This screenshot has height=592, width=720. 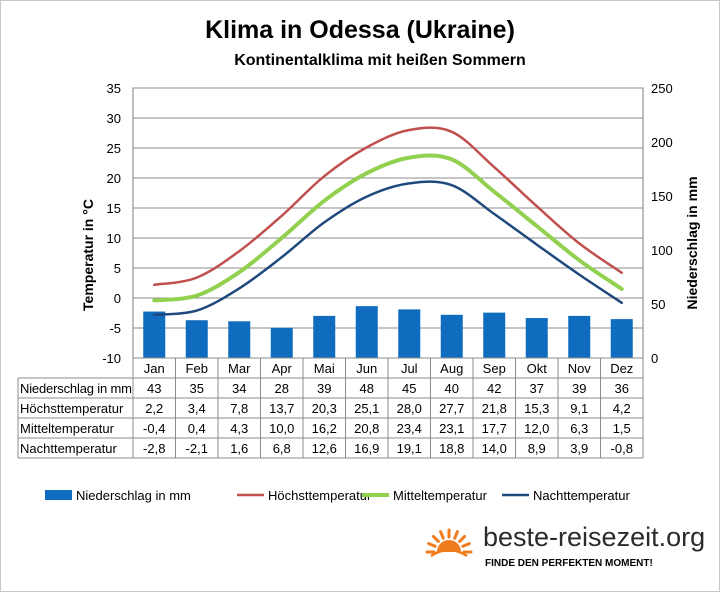 What do you see at coordinates (662, 250) in the screenshot?
I see `y-right-tick-label: 100` at bounding box center [662, 250].